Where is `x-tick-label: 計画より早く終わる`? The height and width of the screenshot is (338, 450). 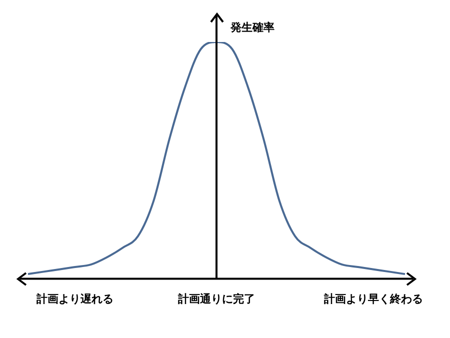
x-tick-label: 計画より早く終わる is located at coordinates (373, 299).